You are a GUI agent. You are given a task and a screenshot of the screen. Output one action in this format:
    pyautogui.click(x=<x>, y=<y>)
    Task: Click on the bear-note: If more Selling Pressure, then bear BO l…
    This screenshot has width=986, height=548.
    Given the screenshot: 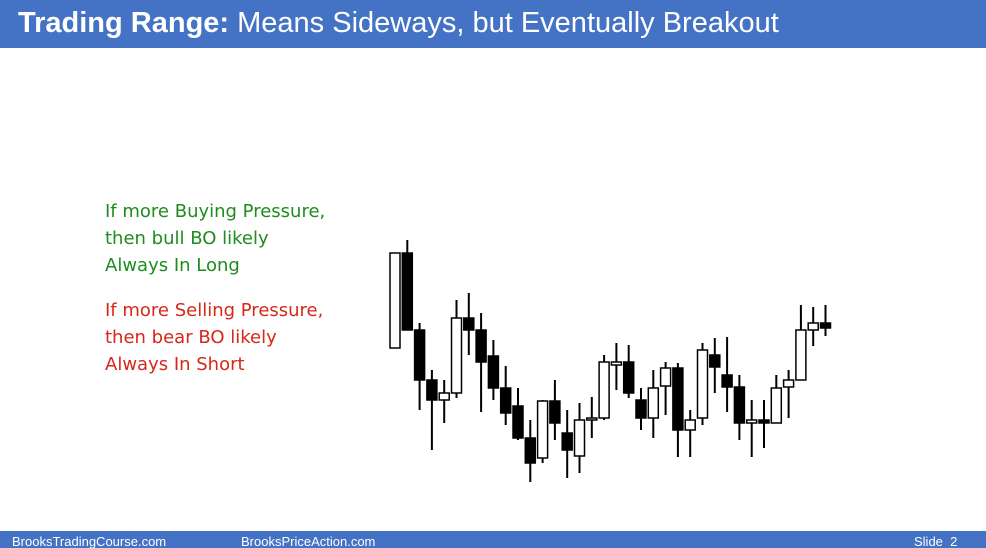 What is the action you would take?
    pyautogui.click(x=214, y=337)
    